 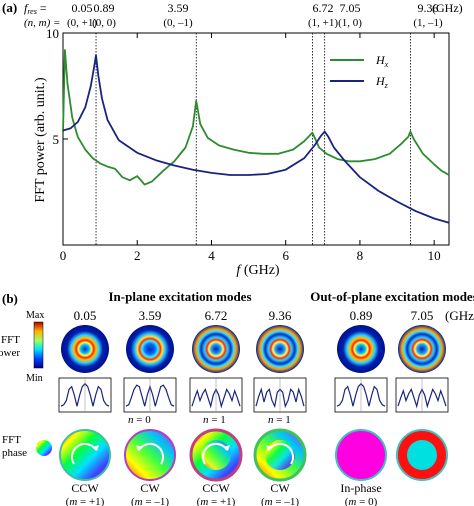 I want to click on outplane-title: Out-of-plane excitation modes, so click(x=392, y=296).